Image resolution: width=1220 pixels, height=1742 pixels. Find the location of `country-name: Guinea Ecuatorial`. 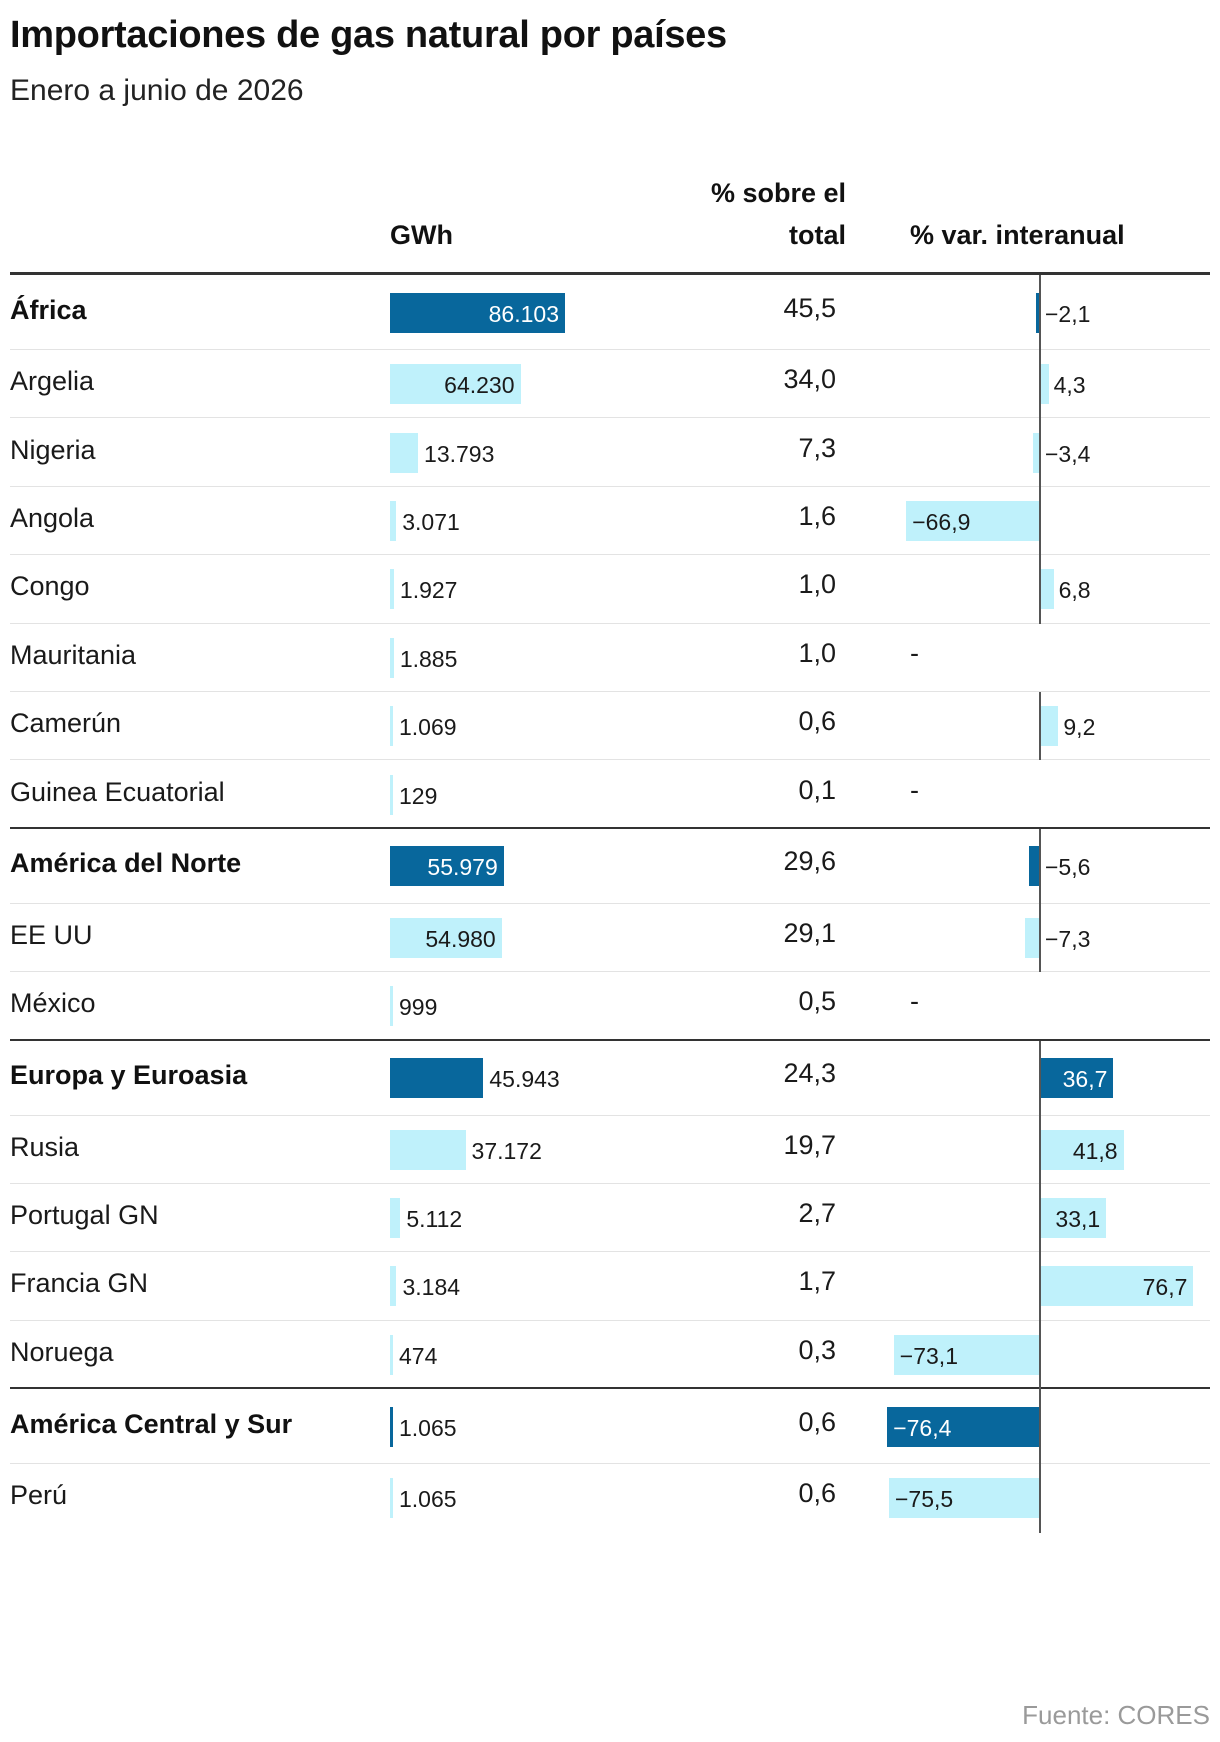

country-name: Guinea Ecuatorial is located at coordinates (117, 791).